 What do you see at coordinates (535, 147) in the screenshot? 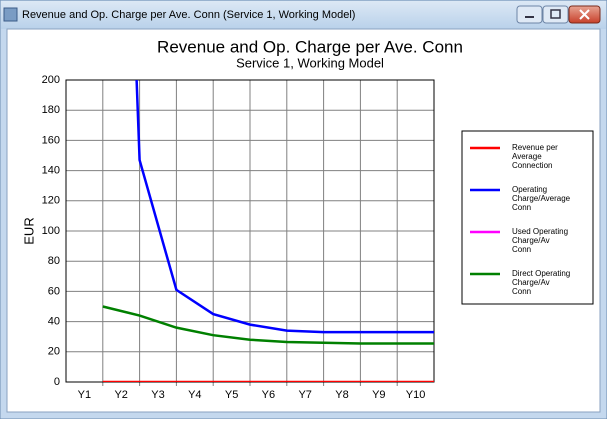
I see `legend-label: Revenue per` at bounding box center [535, 147].